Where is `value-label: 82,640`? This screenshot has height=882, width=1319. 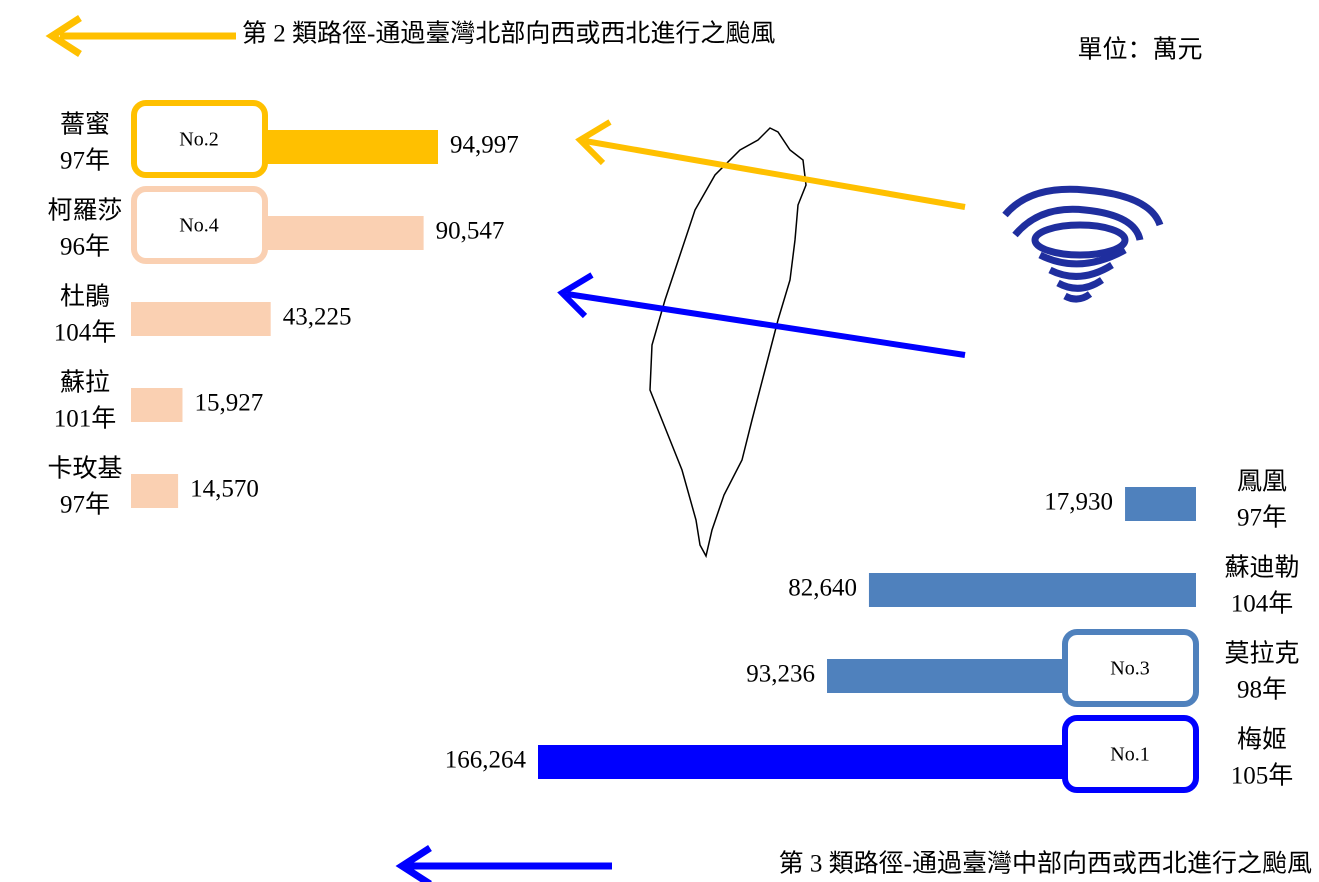
value-label: 82,640 is located at coordinates (822, 588).